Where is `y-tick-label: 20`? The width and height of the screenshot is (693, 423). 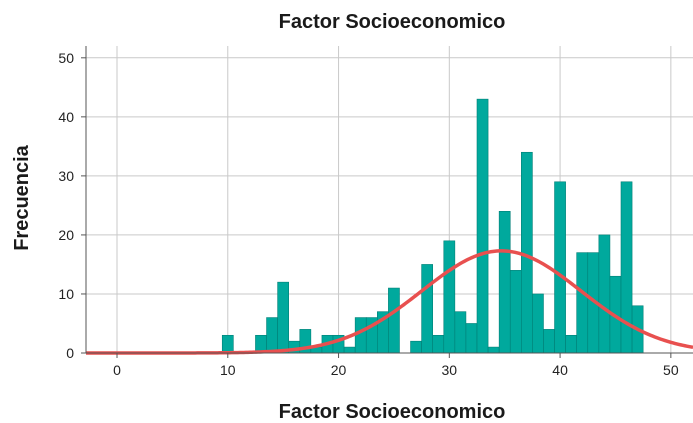 y-tick-label: 20 is located at coordinates (66, 235).